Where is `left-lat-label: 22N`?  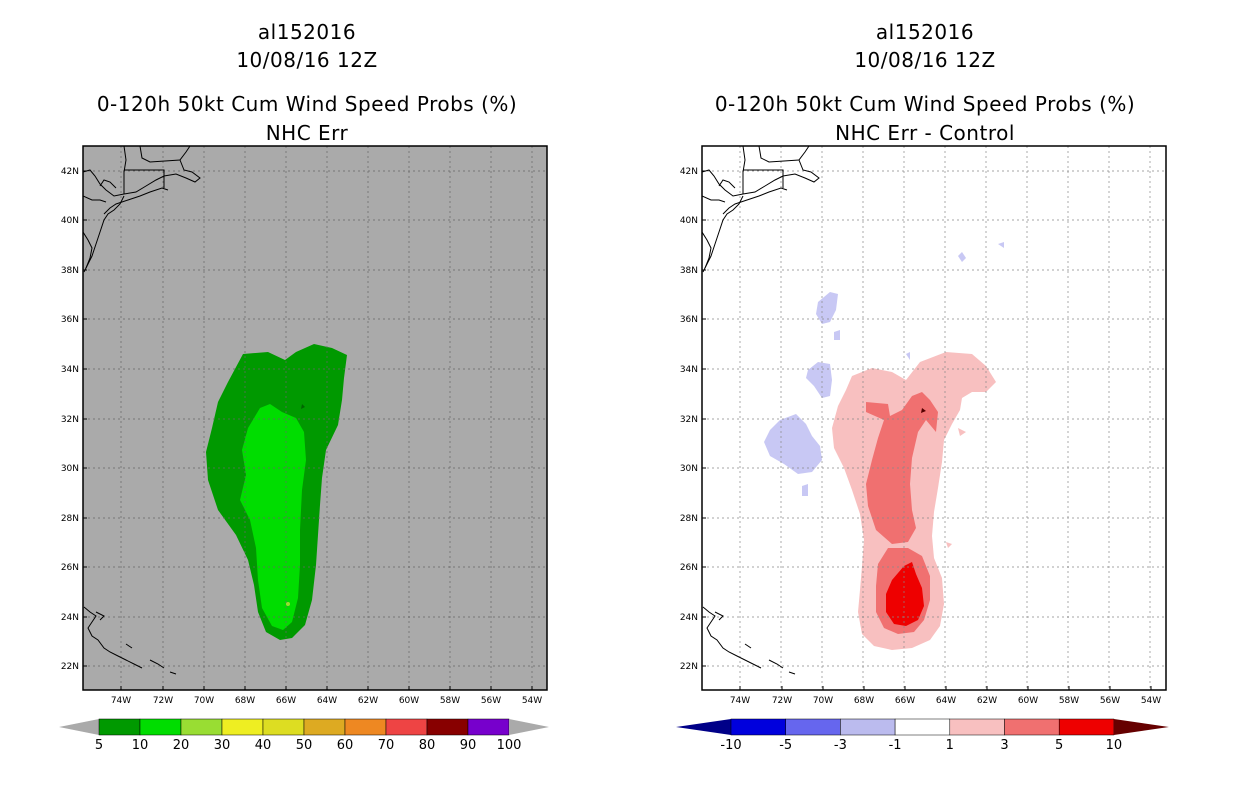
left-lat-label: 22N is located at coordinates (70, 667).